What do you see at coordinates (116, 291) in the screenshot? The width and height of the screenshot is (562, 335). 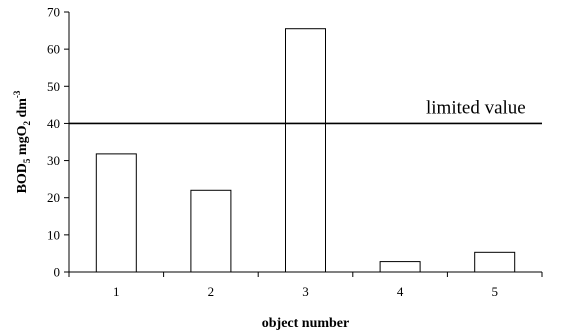 I see `x-tick-label: 1` at bounding box center [116, 291].